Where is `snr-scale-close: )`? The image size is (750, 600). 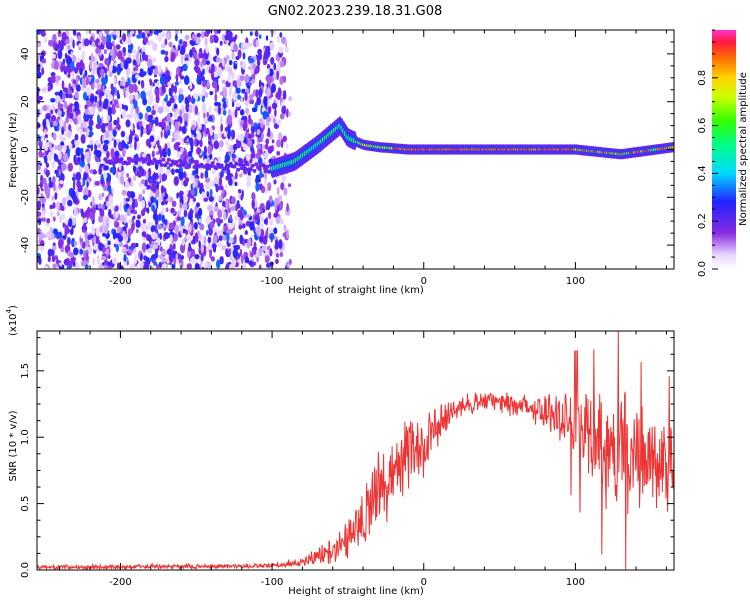 snr-scale-close: ) is located at coordinates (13, 307).